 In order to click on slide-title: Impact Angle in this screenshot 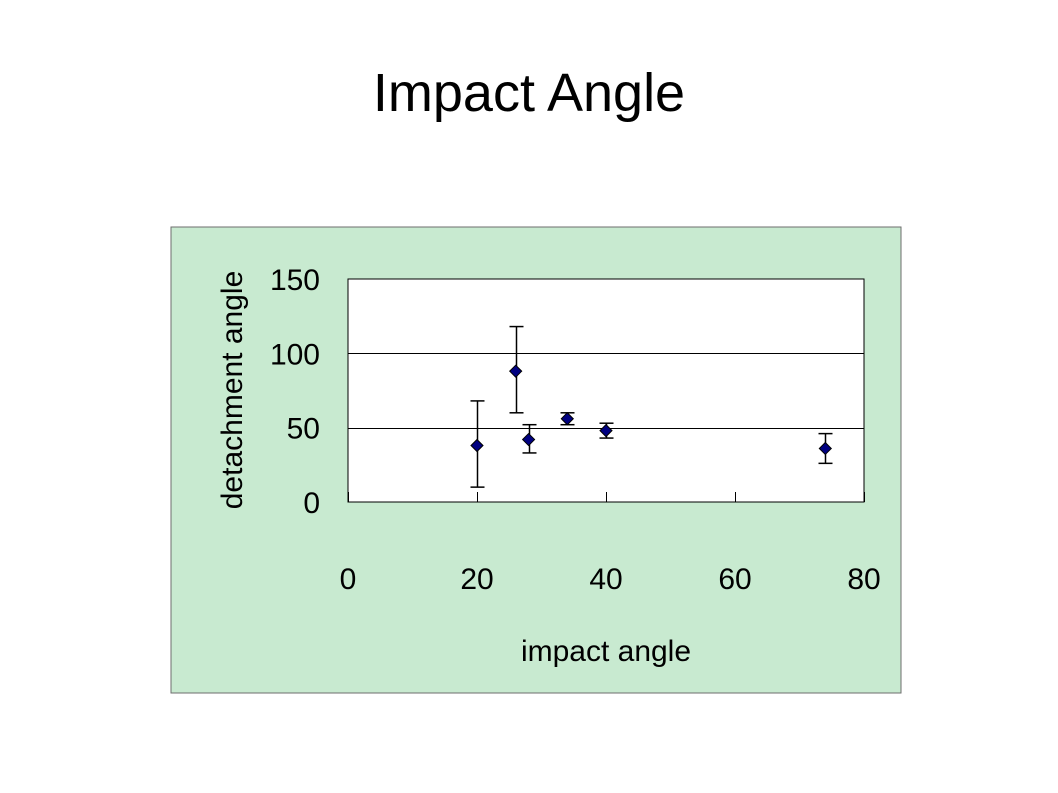, I will do `click(529, 93)`.